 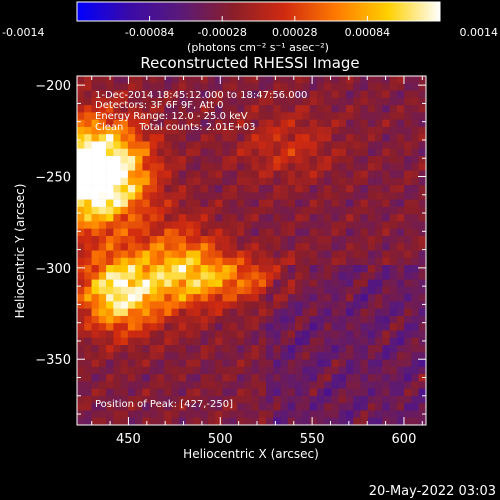 I want to click on annotation-energy: Energy Range: 12.0 - 25.0 keV, so click(x=171, y=116).